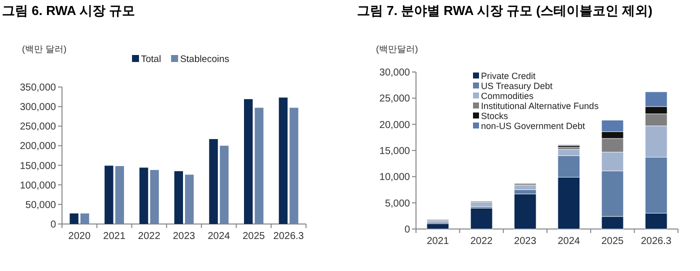  What do you see at coordinates (38, 127) in the screenshot?
I see `y-tick-label: 250,000` at bounding box center [38, 127].